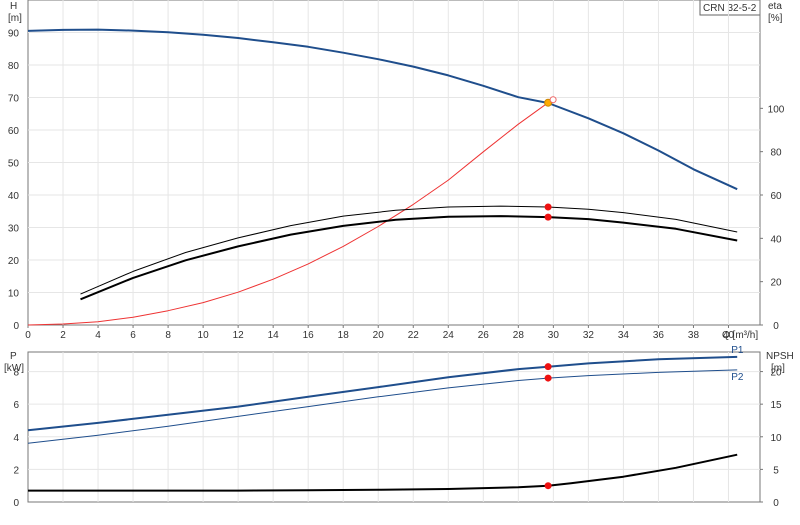 Image resolution: width=800 pixels, height=525 pixels. Describe the element at coordinates (14, 34) in the screenshot. I see `top-left-tick-label: 90` at that location.